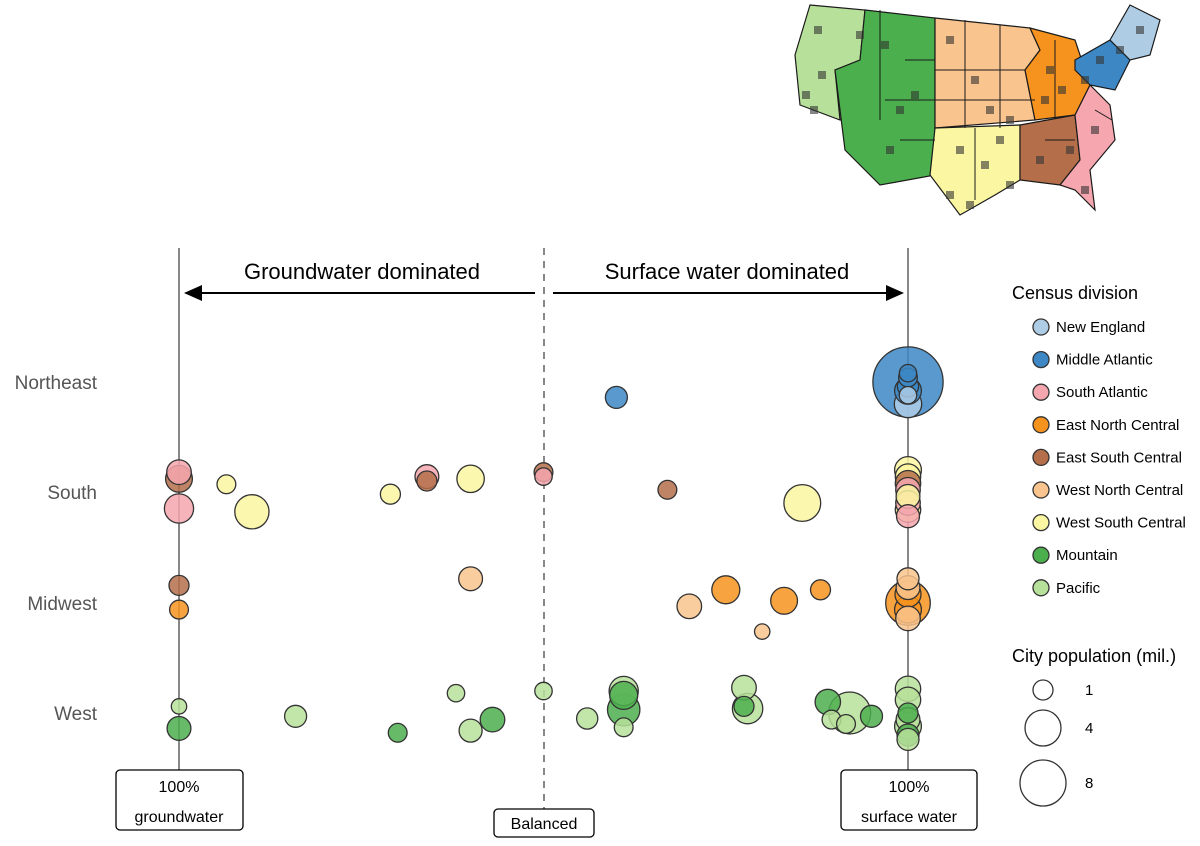  Describe the element at coordinates (179, 787) in the screenshot. I see `groundwater-box-line1: 100%` at that location.